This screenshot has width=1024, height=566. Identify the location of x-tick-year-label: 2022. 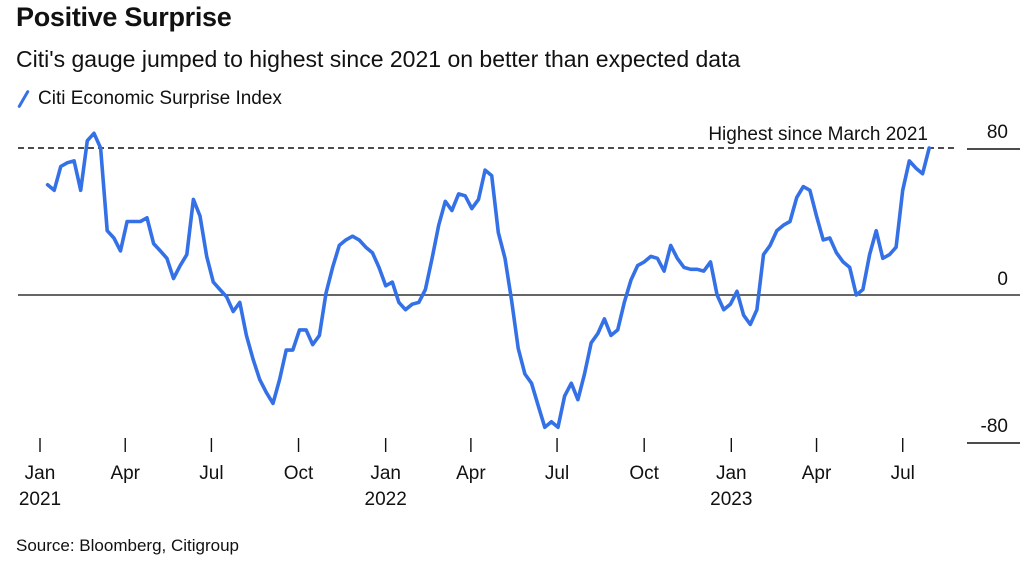
(386, 499).